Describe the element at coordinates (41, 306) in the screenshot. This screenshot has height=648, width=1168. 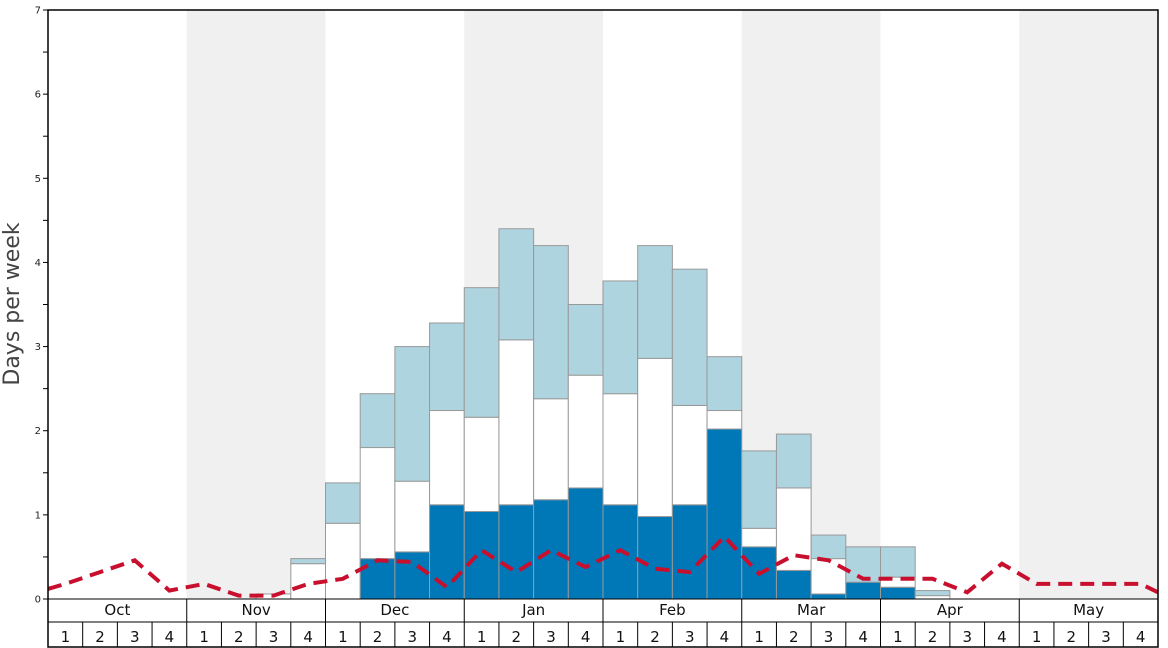
I see `y-axis: 0 1 2 3 4 5 6 7` at that location.